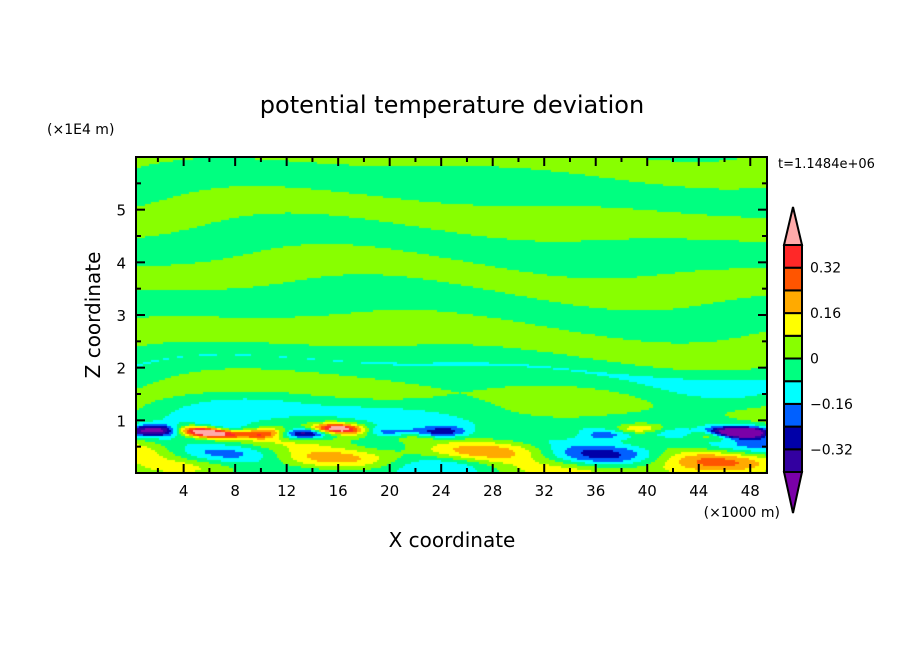  Describe the element at coordinates (826, 164) in the screenshot. I see `time-label: t=1.1484e+06` at that location.